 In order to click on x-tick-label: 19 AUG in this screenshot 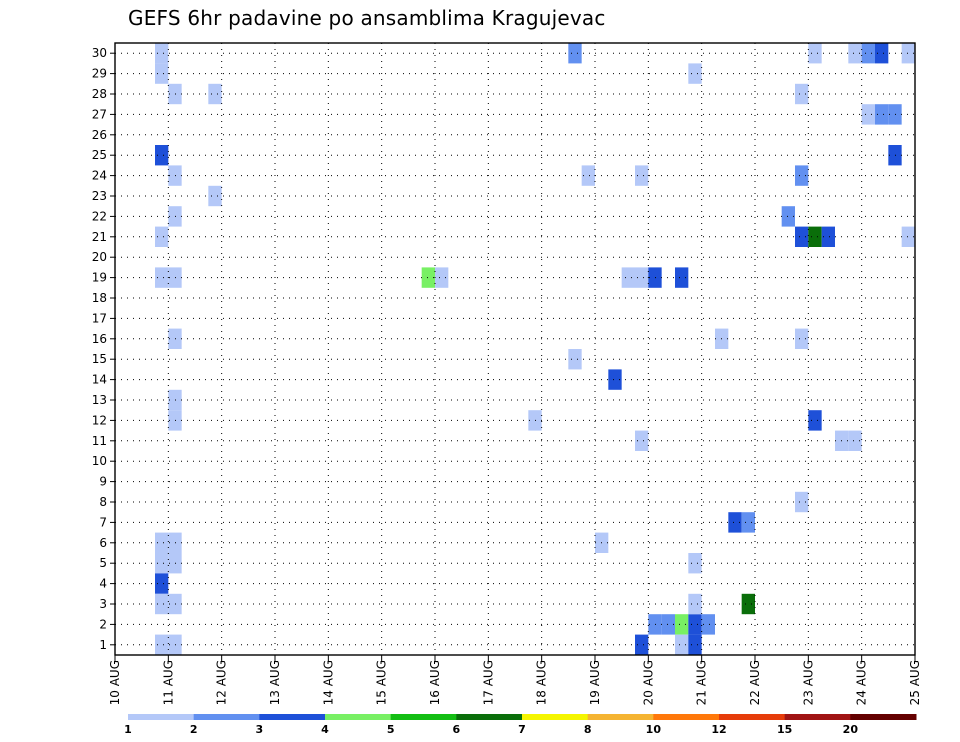, I will do `click(595, 682)`.